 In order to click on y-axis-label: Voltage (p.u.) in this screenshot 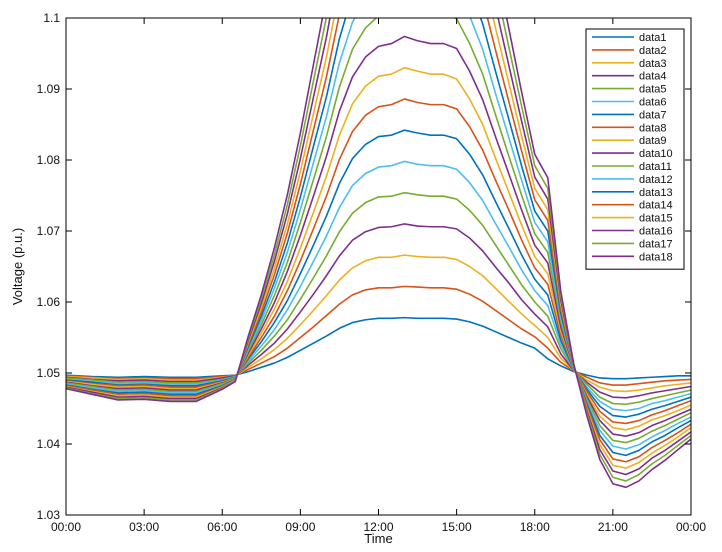, I will do `click(17, 266)`.